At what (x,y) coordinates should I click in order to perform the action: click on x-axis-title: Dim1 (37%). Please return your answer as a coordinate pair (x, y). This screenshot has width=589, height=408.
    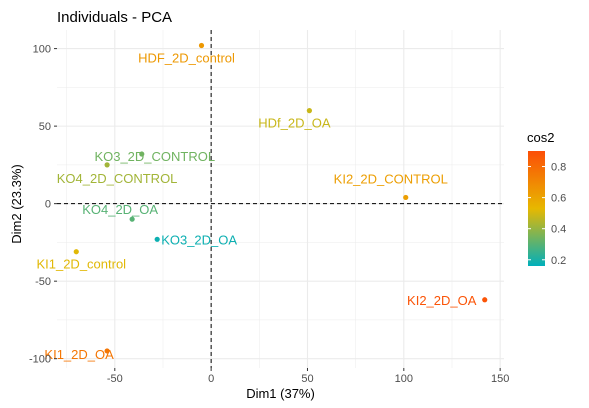
    Looking at the image, I should click on (280, 393).